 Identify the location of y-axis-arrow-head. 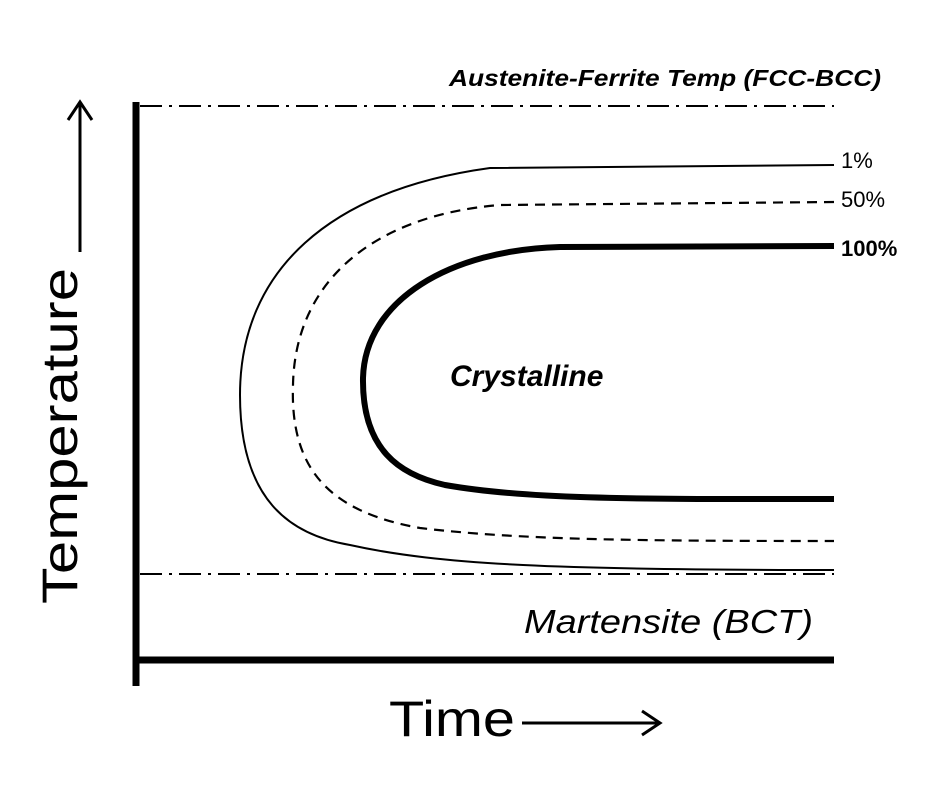
(80, 110).